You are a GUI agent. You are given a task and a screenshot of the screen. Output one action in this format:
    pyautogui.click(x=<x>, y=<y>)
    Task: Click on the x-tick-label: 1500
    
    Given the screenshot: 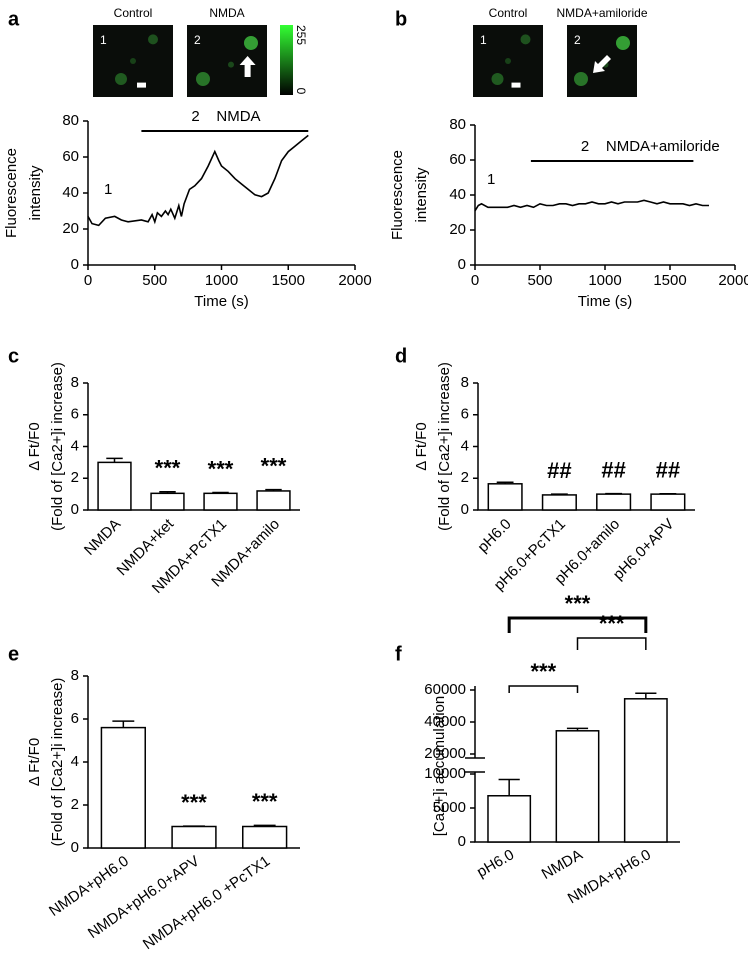 What is the action you would take?
    pyautogui.click(x=288, y=280)
    